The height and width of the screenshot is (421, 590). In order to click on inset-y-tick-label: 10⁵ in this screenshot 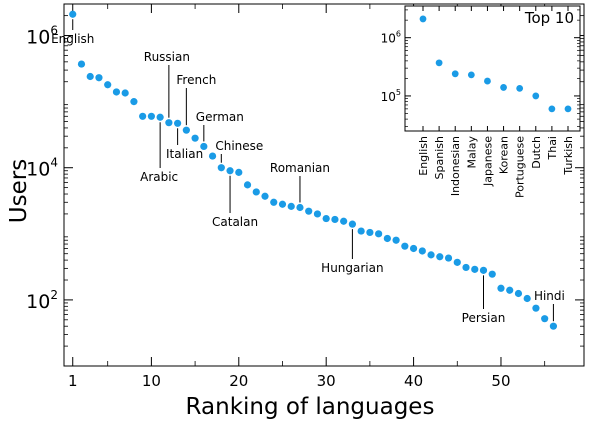, I will do `click(391, 96)`.